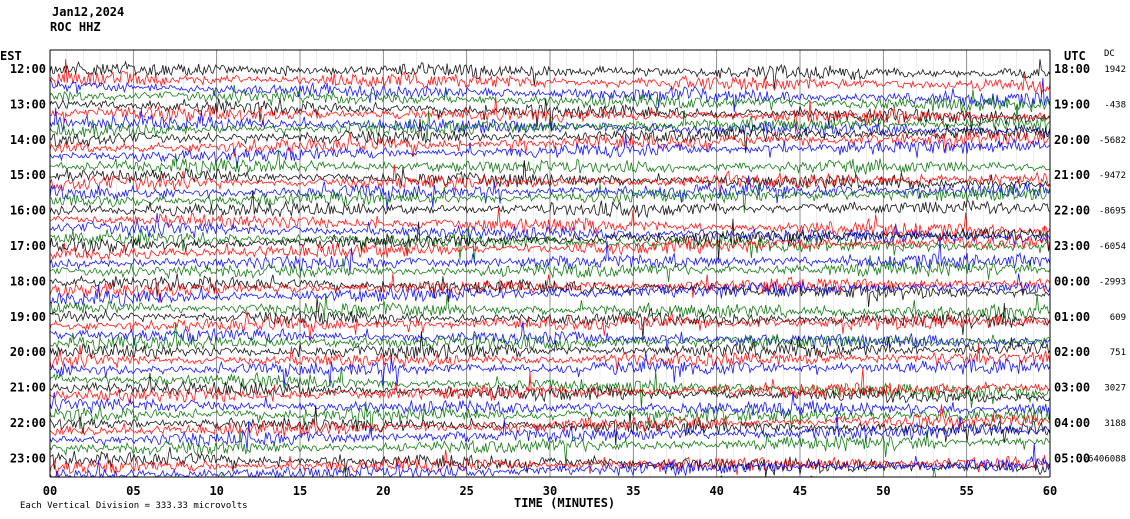 This screenshot has width=1130, height=519. I want to click on x-tick-label: 30, so click(550, 491).